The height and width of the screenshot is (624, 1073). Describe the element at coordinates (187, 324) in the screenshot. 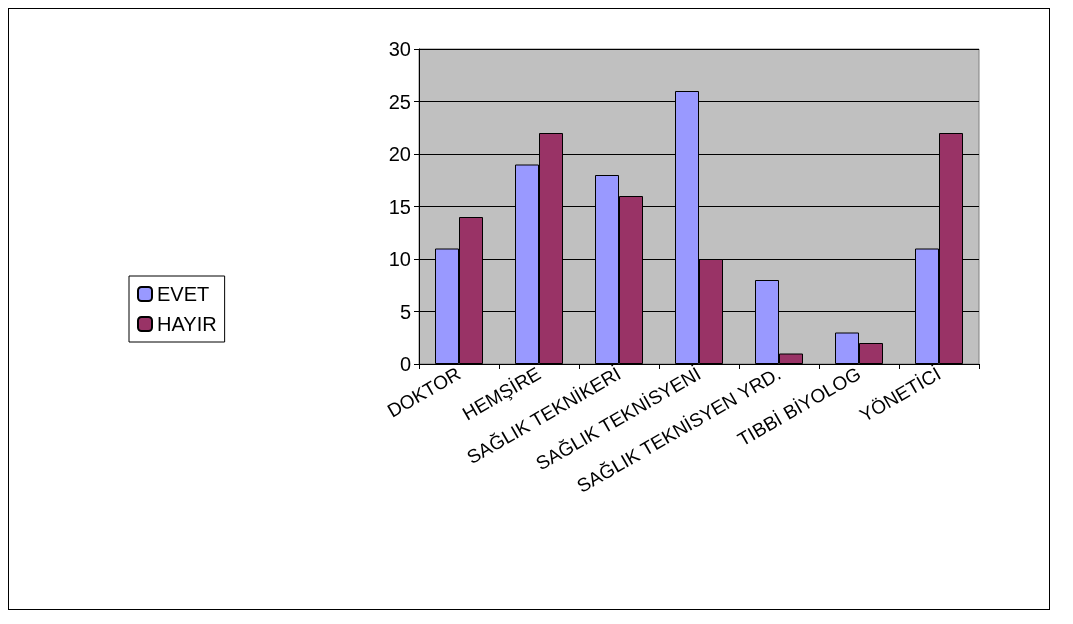

I see `legend-label: HAYIR` at that location.